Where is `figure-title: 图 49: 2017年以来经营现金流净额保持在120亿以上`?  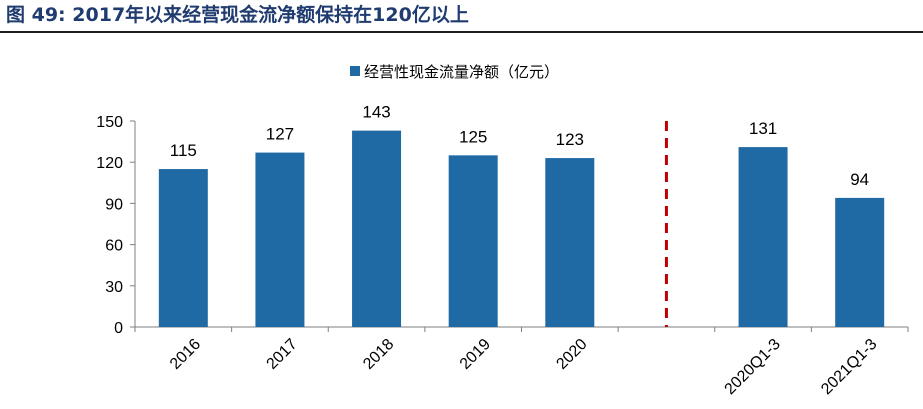 figure-title: 图 49: 2017年以来经营现金流净额保持在120亿以上 is located at coordinates (237, 15).